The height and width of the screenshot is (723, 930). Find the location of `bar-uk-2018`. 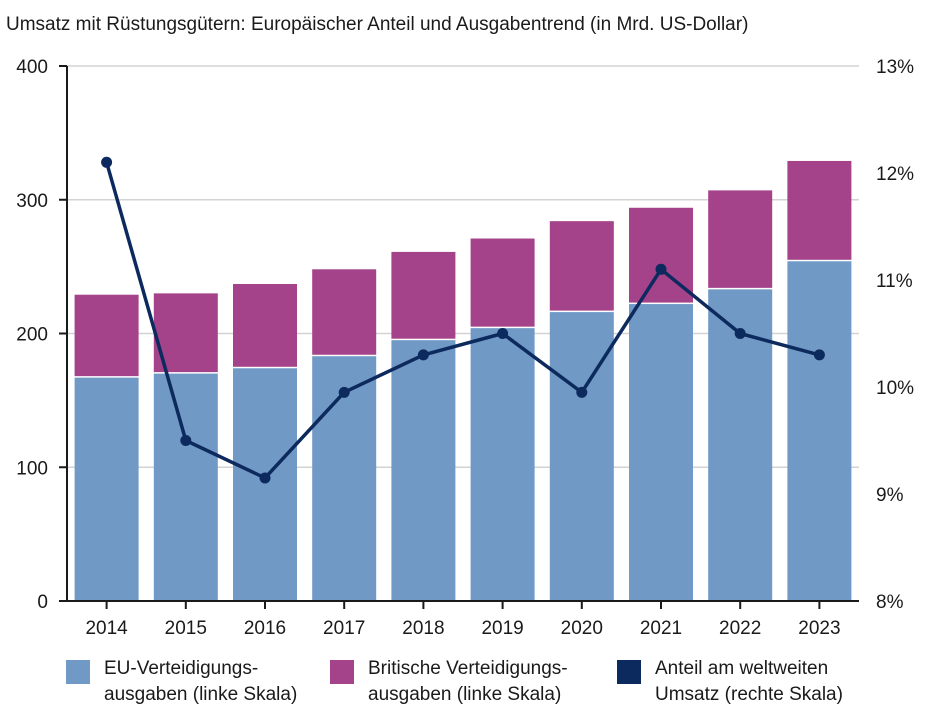

bar-uk-2018 is located at coordinates (423, 295).